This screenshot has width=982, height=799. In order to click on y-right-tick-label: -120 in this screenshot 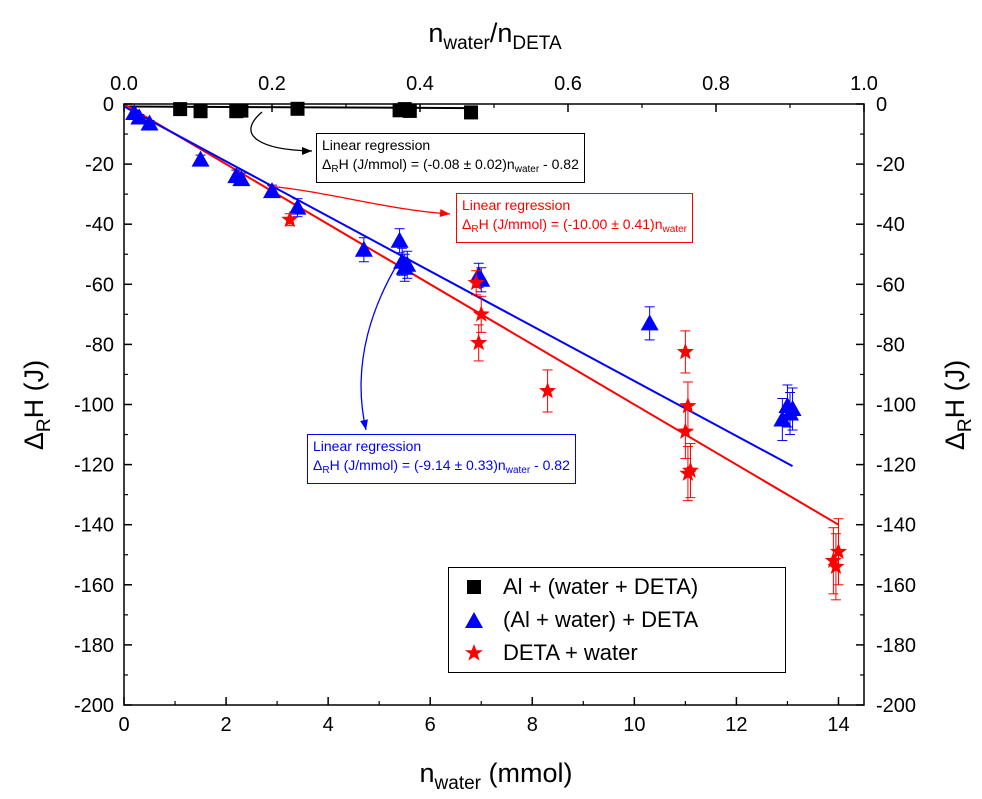, I will do `click(896, 466)`.